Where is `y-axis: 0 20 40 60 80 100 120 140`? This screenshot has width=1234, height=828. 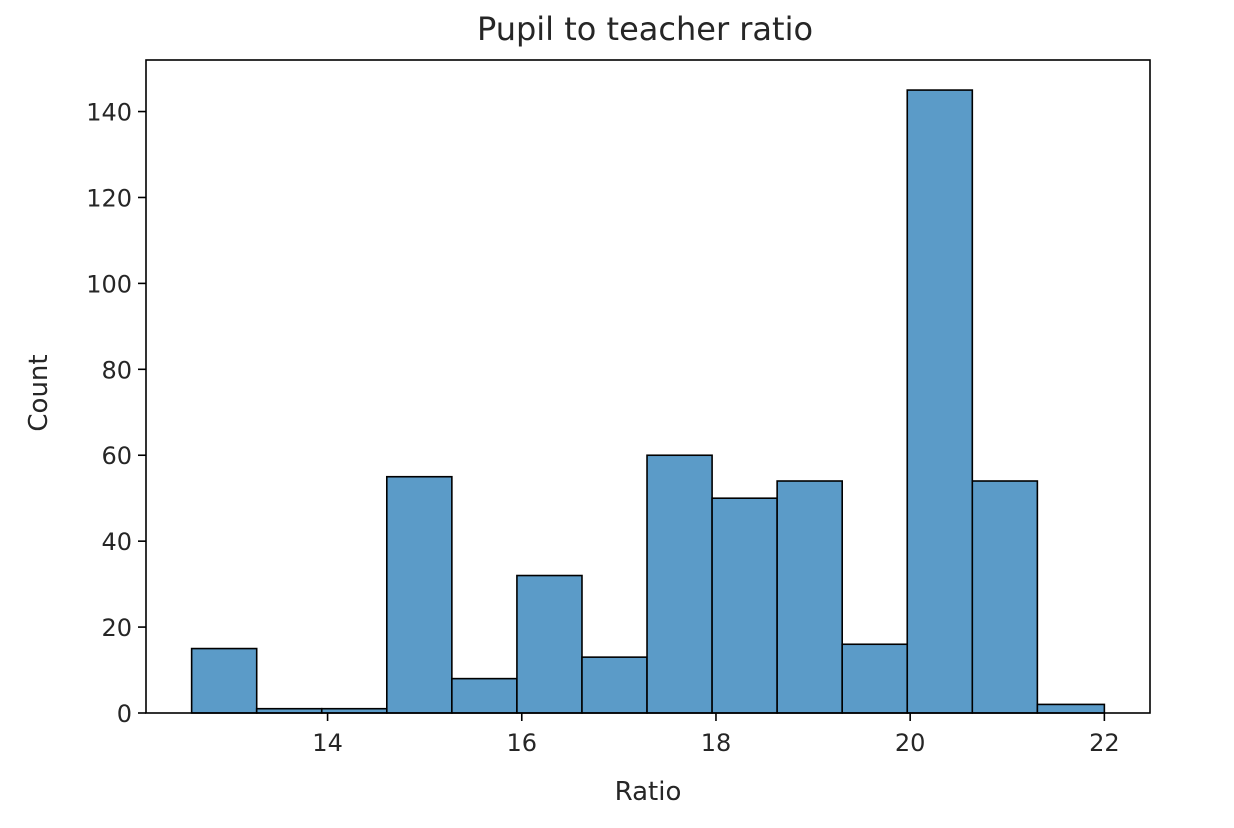
y-axis: 0 20 40 60 80 100 120 140 is located at coordinates (116, 413).